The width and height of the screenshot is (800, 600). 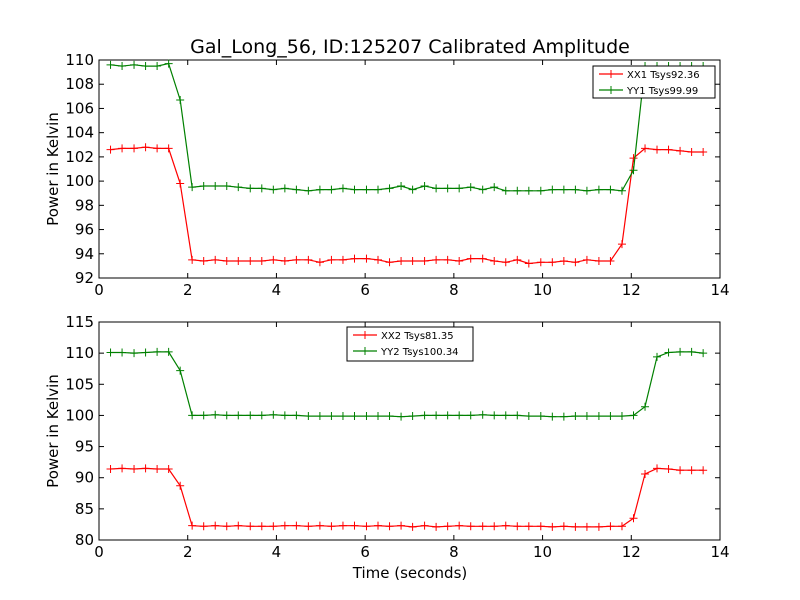 What do you see at coordinates (410, 573) in the screenshot?
I see `x-axis-label: Time (seconds)` at bounding box center [410, 573].